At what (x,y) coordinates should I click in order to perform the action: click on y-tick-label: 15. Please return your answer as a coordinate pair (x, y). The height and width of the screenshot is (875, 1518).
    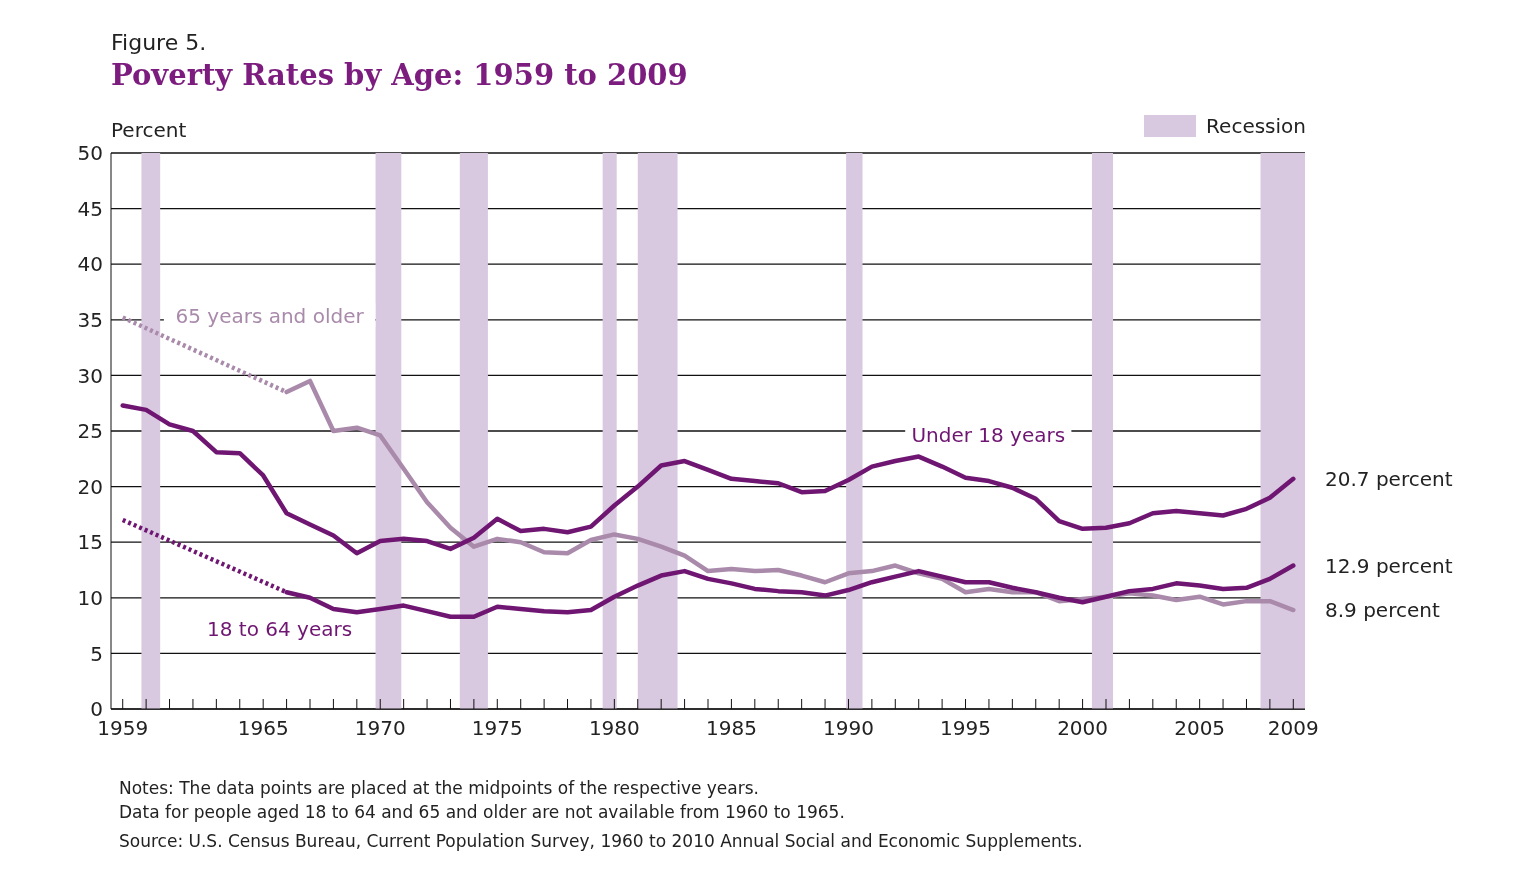
    Looking at the image, I should click on (90, 542).